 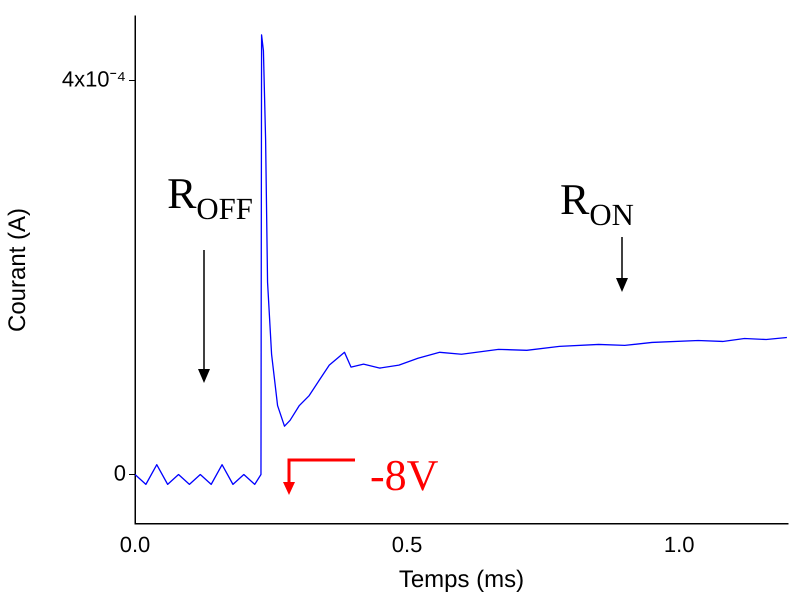 What do you see at coordinates (461, 580) in the screenshot?
I see `x-axis-title: Temps (ms)` at bounding box center [461, 580].